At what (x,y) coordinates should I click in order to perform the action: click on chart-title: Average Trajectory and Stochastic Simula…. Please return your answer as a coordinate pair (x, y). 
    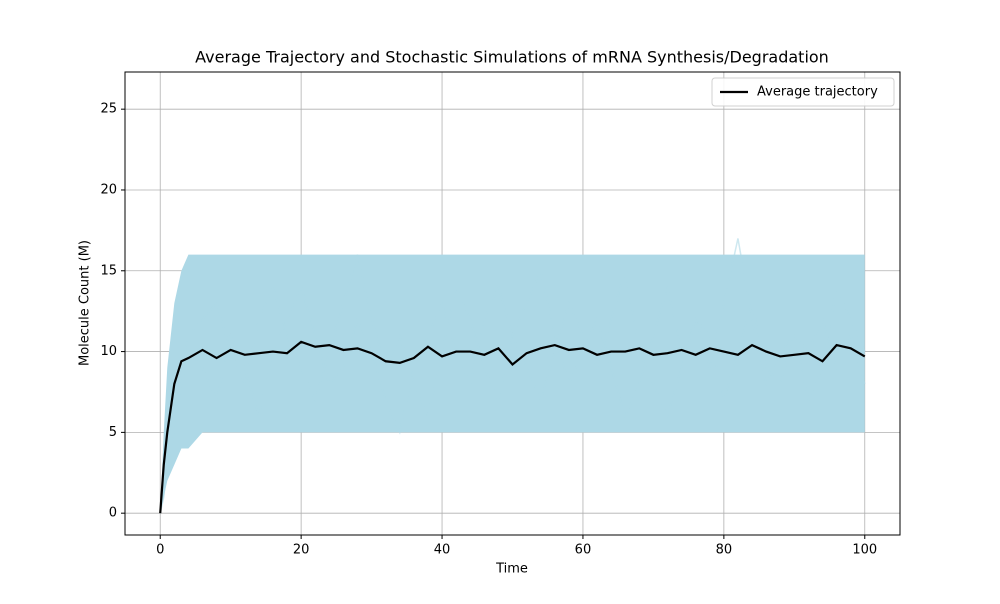
    Looking at the image, I should click on (512, 57).